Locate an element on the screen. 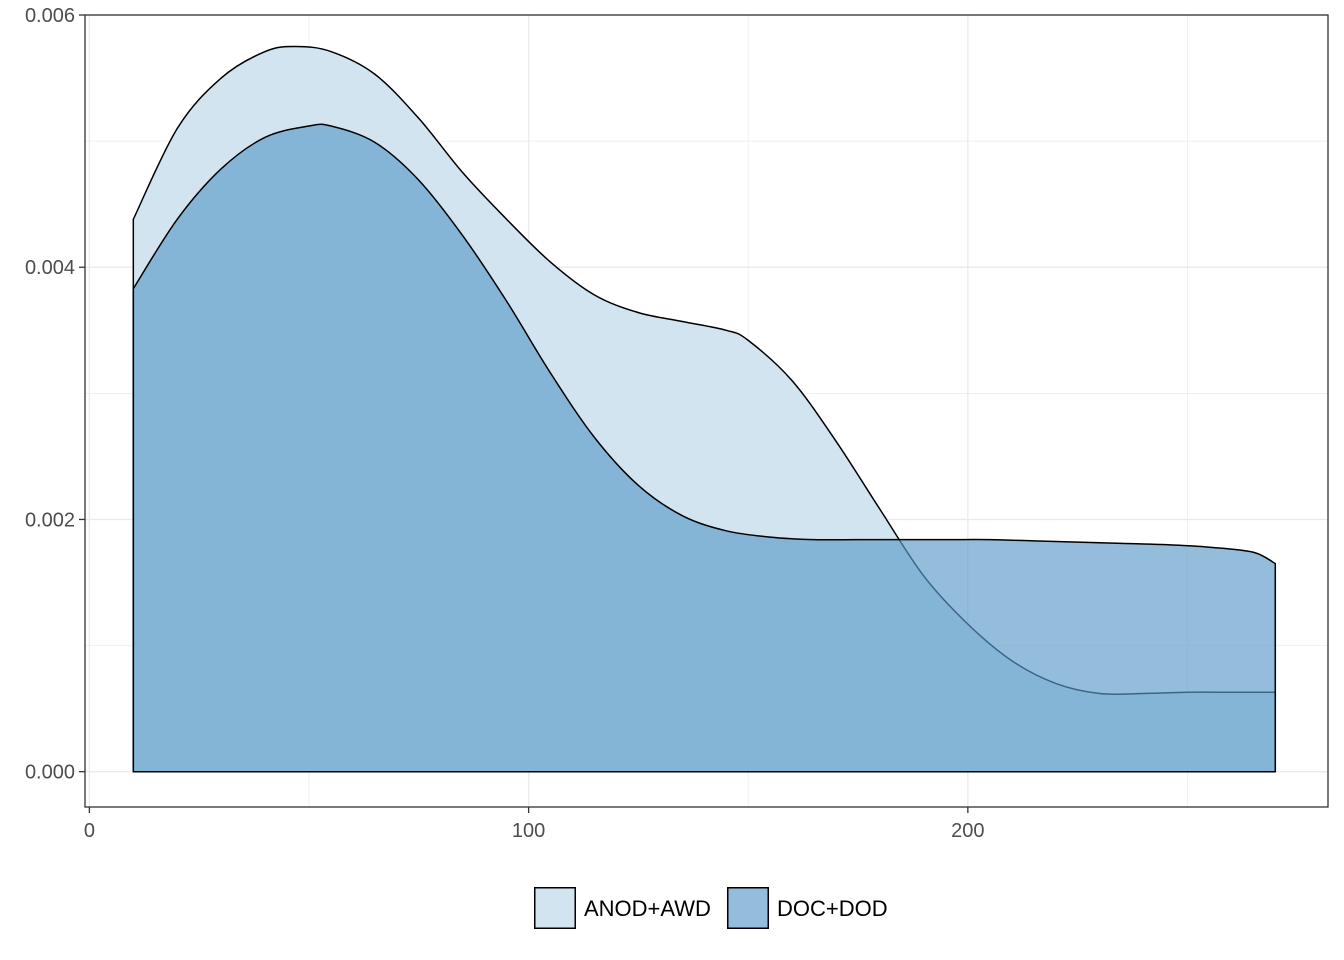  y-tick-label: 0.002 is located at coordinates (50, 520).